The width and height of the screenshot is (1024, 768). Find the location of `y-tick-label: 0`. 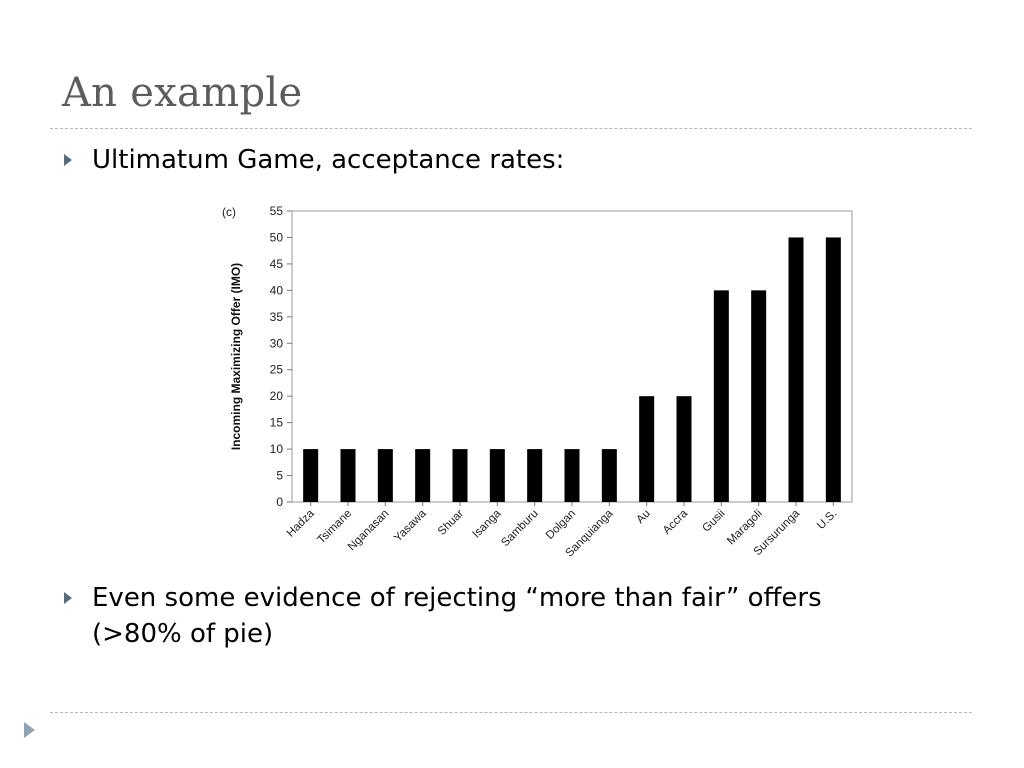

y-tick-label: 0 is located at coordinates (279, 502).